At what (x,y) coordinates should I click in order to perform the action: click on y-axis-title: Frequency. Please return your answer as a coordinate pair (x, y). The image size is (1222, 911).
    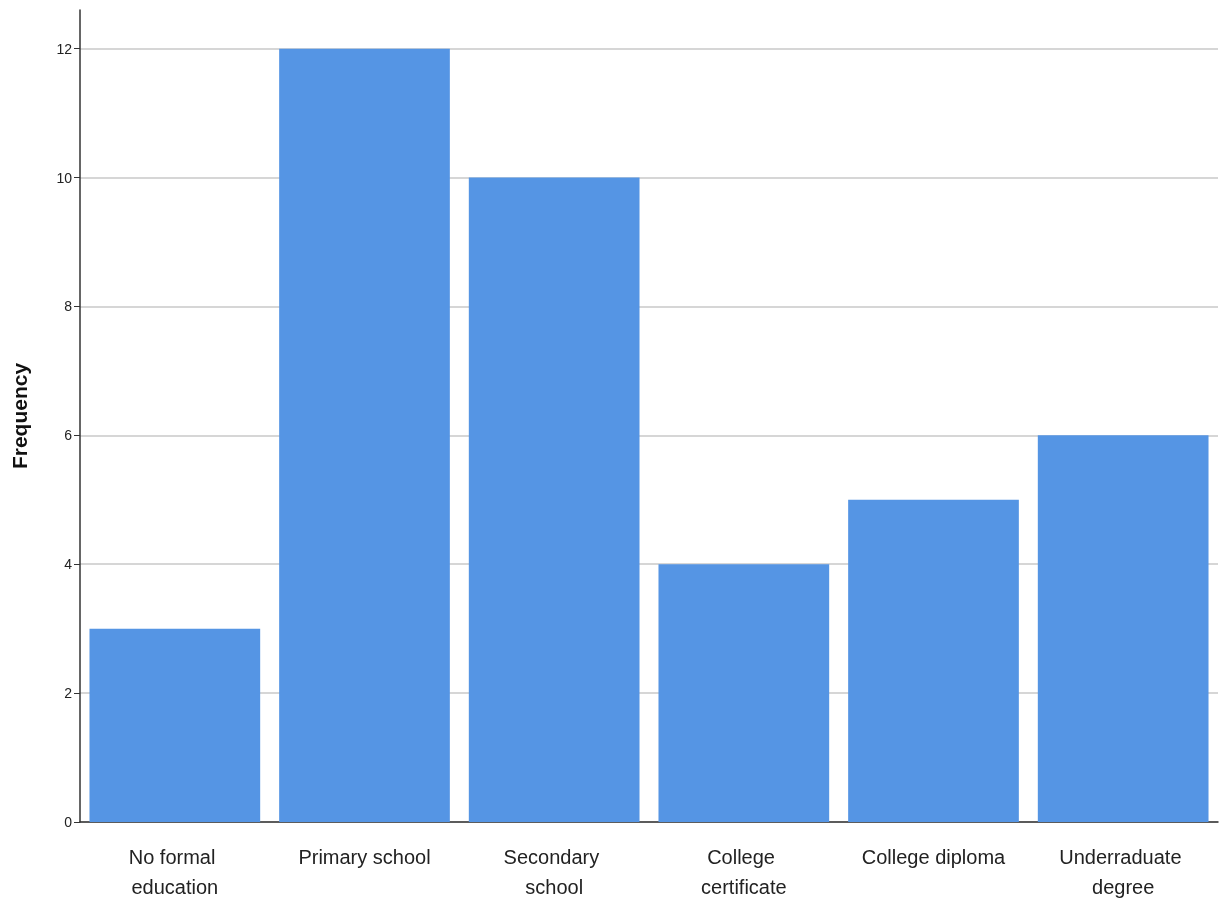
    Looking at the image, I should click on (19, 416).